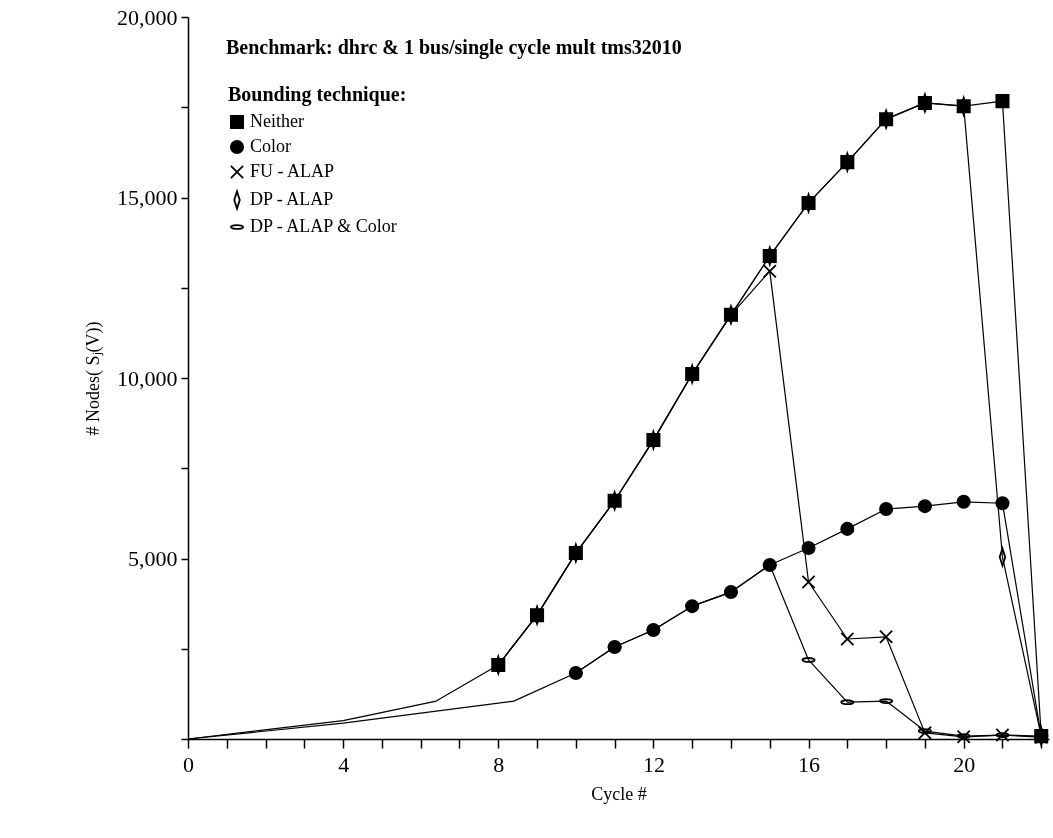 This screenshot has height=838, width=1053. I want to click on legend-label: Neither, so click(277, 121).